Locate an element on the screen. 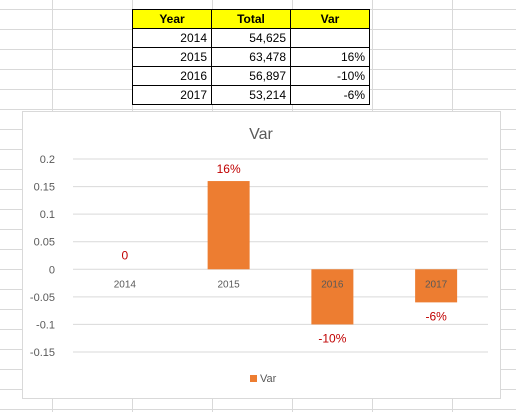 Image resolution: width=516 pixels, height=412 pixels. table-header-row: Year Total Var is located at coordinates (251, 19).